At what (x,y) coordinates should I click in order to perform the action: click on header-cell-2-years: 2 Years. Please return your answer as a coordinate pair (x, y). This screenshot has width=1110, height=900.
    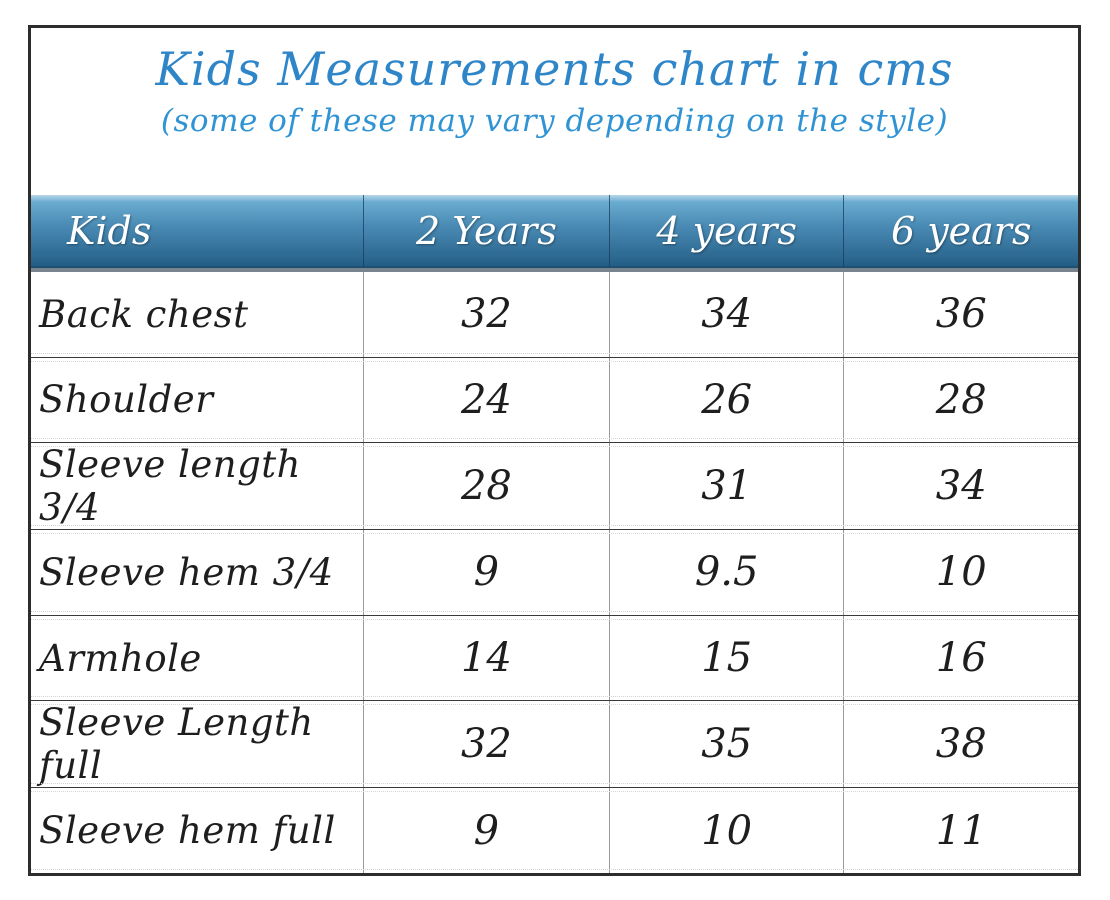
    Looking at the image, I should click on (485, 230).